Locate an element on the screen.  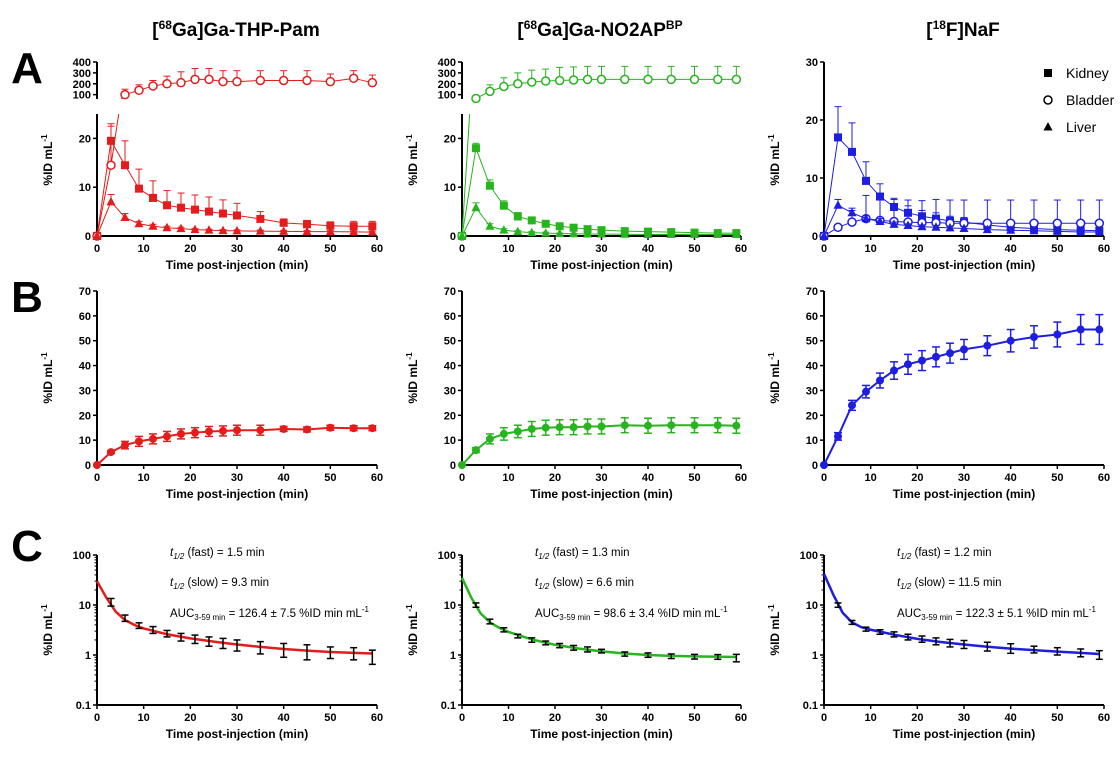
legend-label-liver: Liver is located at coordinates (1081, 127).